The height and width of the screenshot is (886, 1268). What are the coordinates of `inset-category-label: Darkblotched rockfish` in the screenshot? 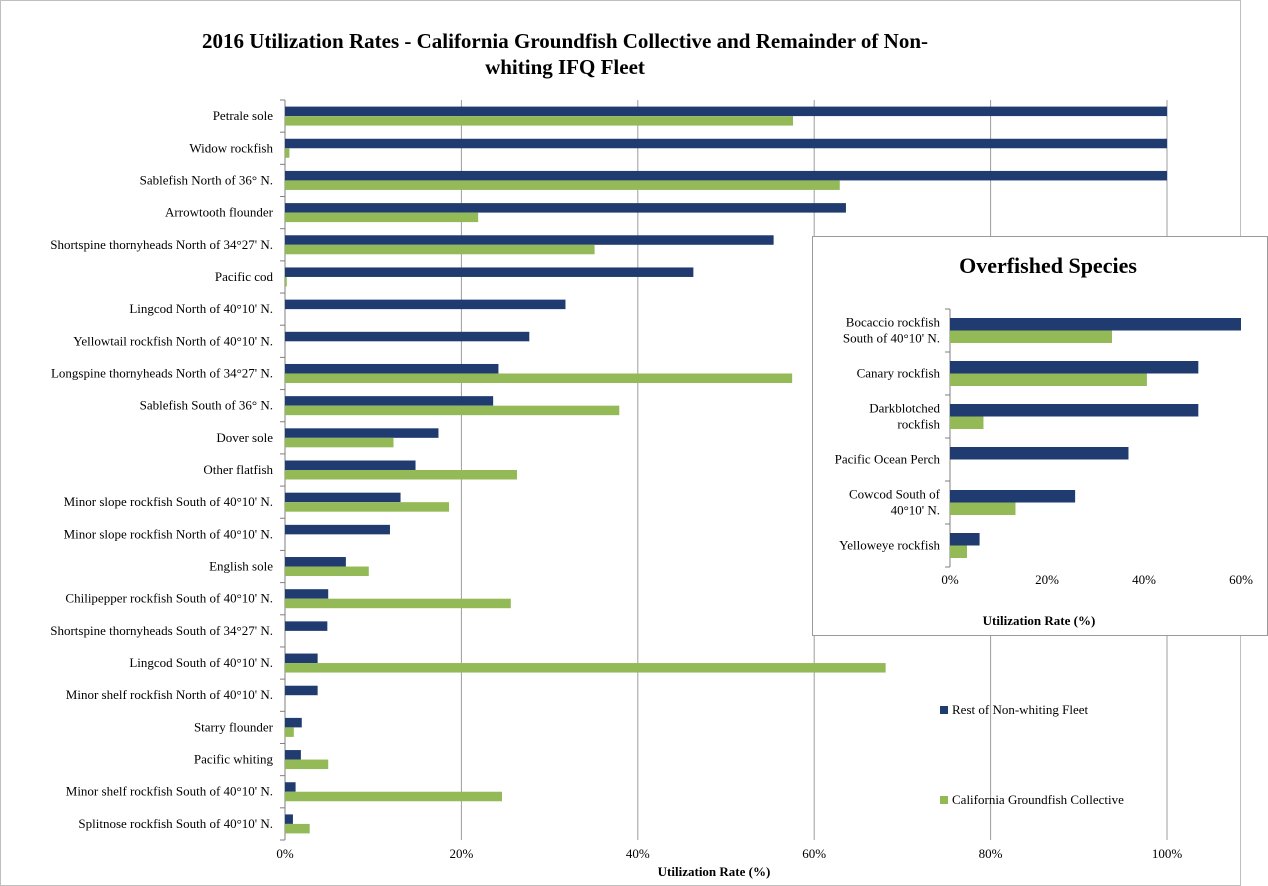 It's located at (904, 416).